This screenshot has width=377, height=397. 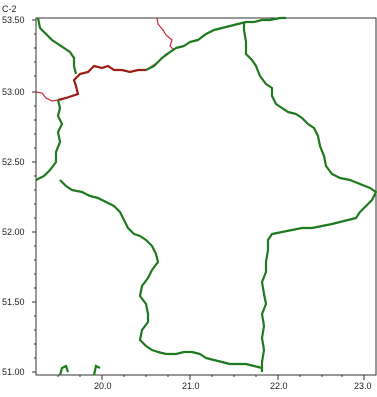 I want to click on y-tick-label: 52.50, so click(x=13, y=162).